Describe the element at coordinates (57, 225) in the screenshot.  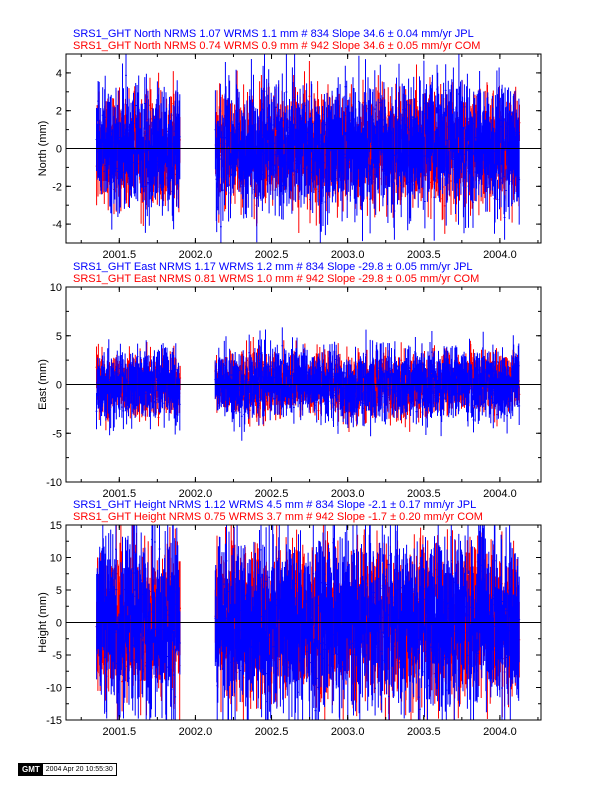
I see `y-tick-label: -4` at that location.